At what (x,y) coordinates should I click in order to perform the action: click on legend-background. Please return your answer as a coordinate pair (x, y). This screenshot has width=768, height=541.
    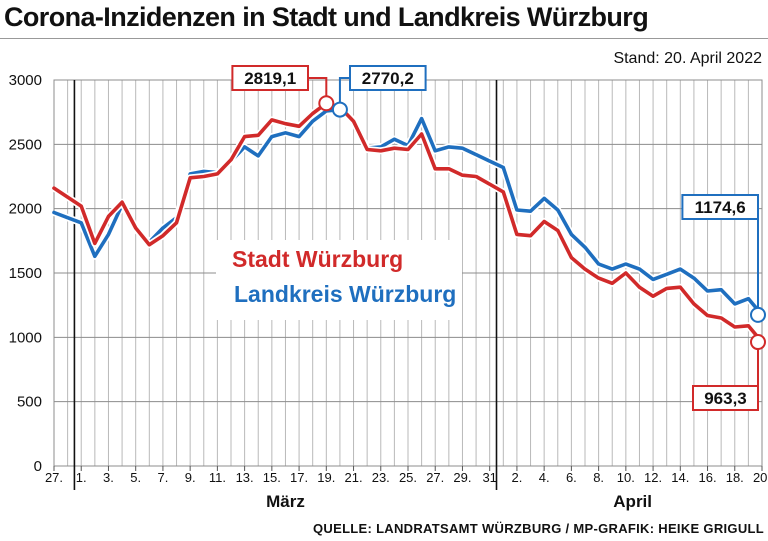
    Looking at the image, I should click on (339, 280).